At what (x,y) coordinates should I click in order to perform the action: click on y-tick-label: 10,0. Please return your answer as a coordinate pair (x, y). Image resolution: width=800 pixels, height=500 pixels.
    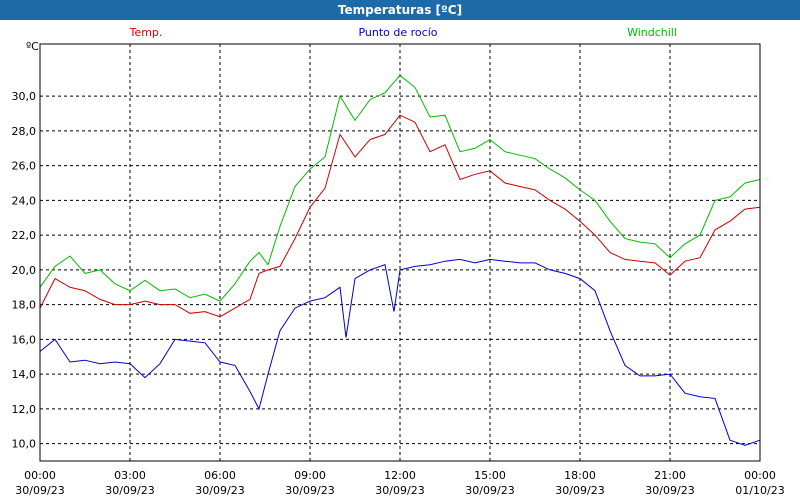
    Looking at the image, I should click on (24, 444).